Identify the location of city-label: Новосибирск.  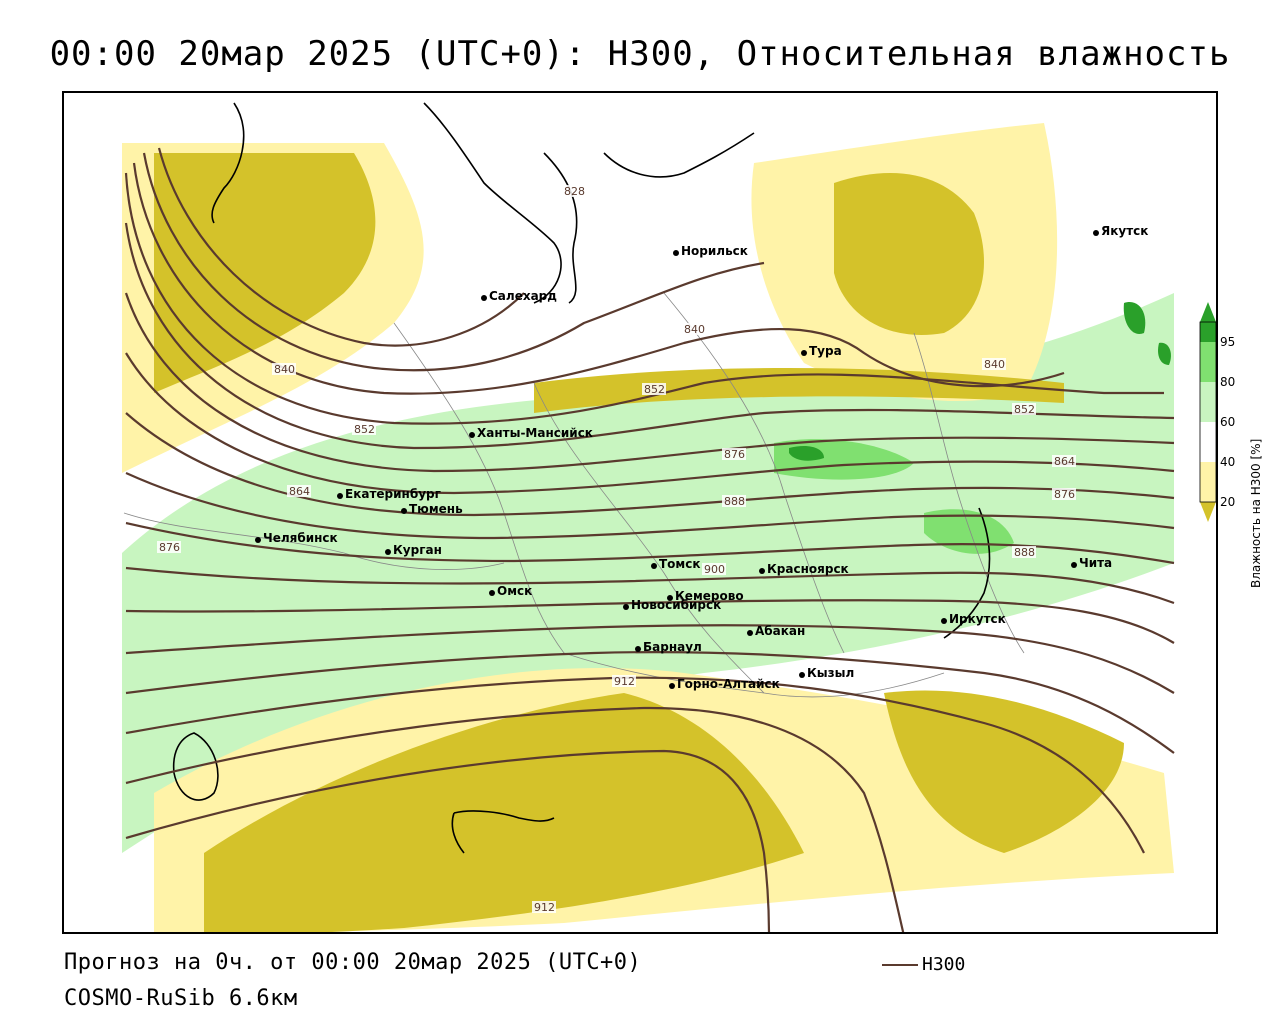
(676, 605).